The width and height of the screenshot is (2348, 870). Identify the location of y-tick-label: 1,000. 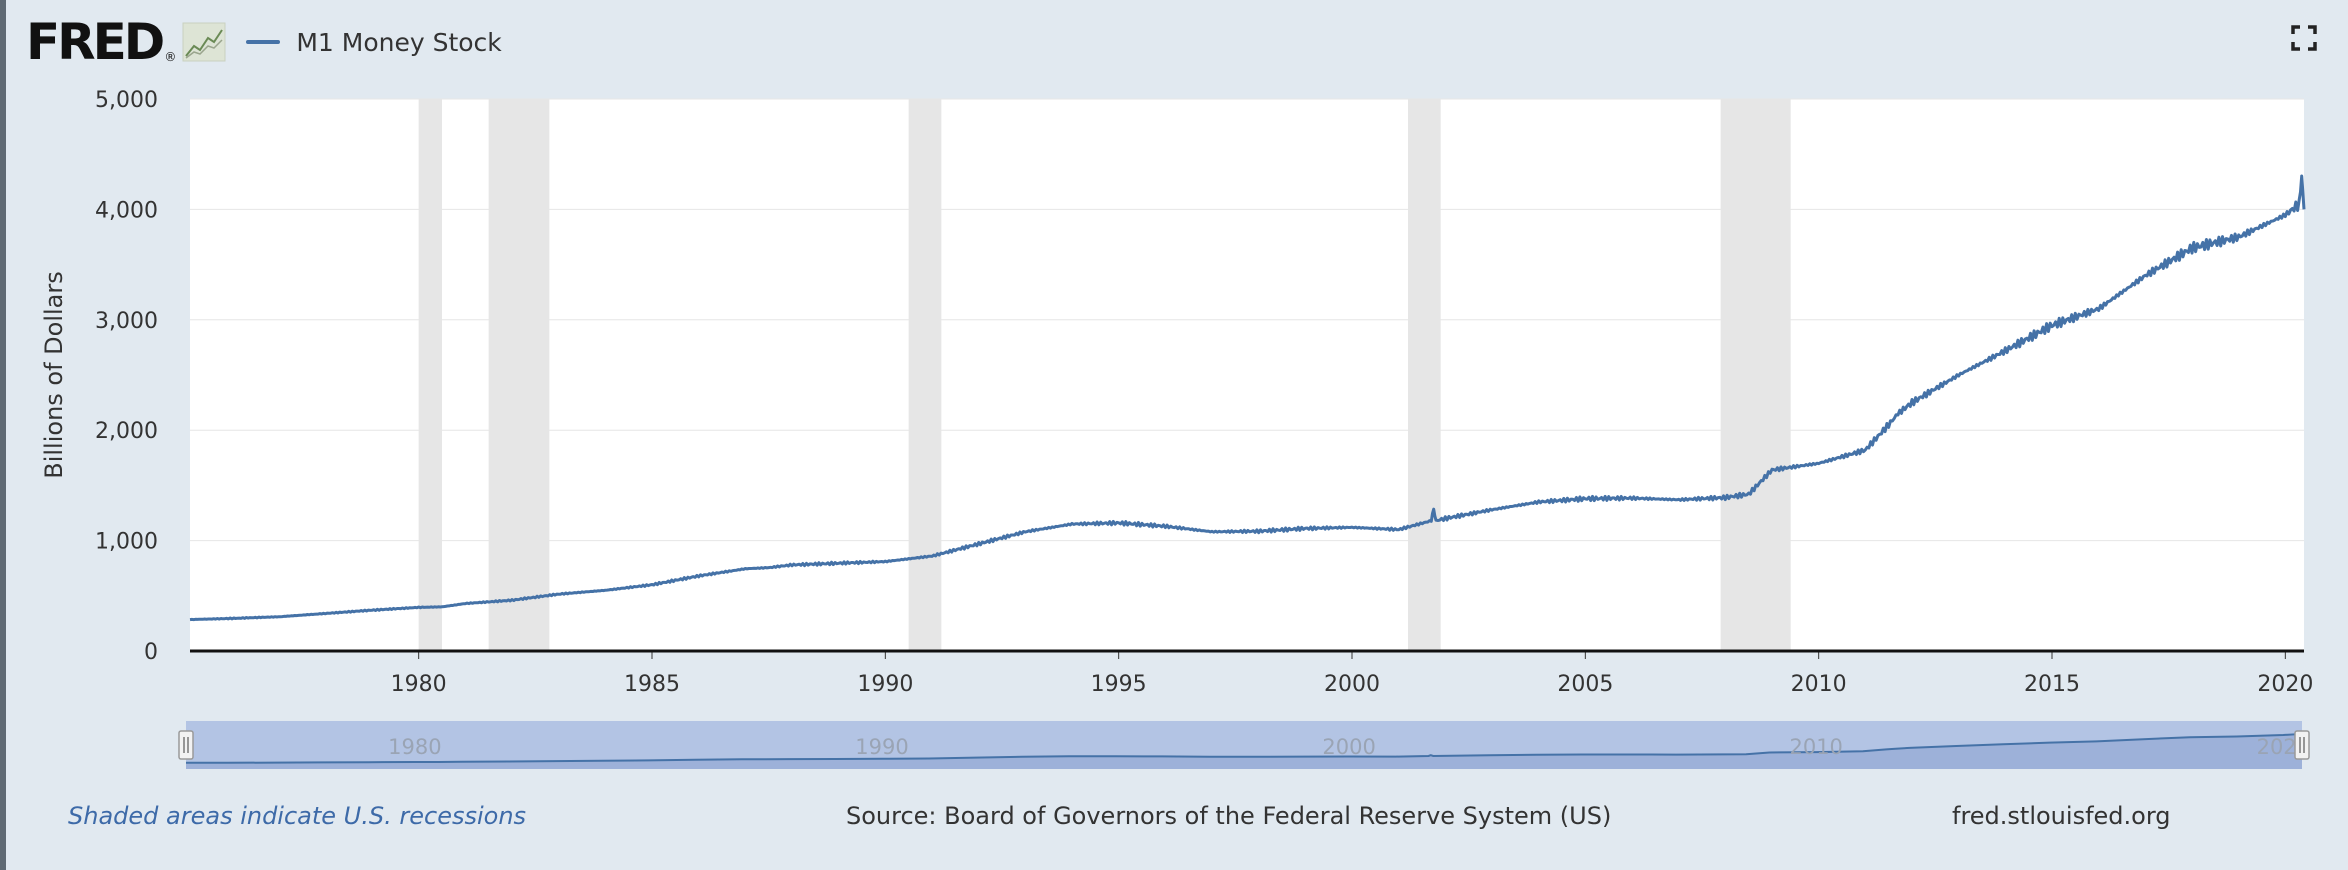
(126, 542).